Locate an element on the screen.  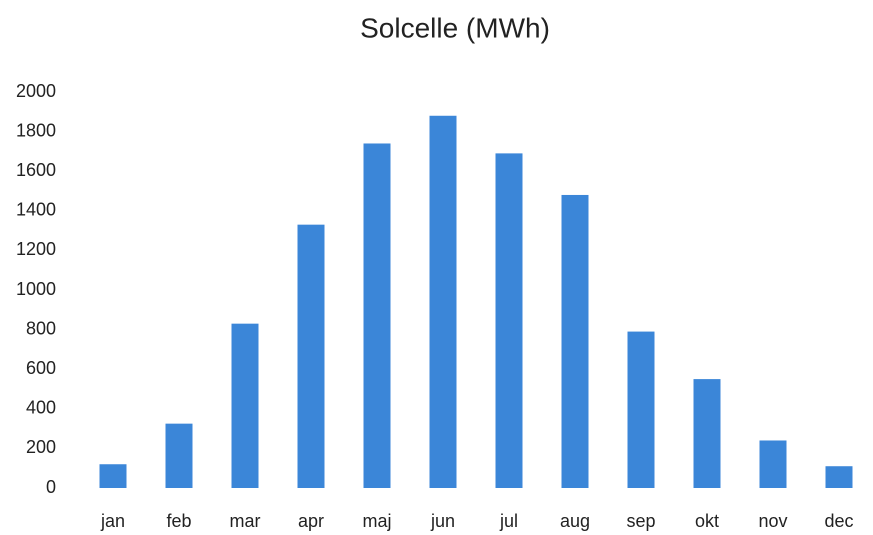
x-tick-label: feb is located at coordinates (178, 521).